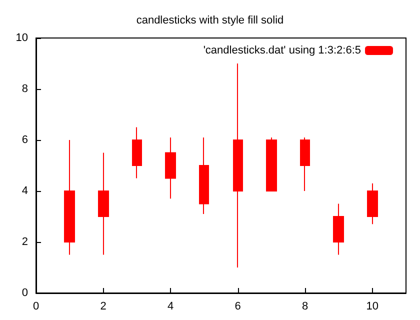 This screenshot has width=420, height=320. Describe the element at coordinates (305, 306) in the screenshot. I see `x-tick-label: 8` at that location.